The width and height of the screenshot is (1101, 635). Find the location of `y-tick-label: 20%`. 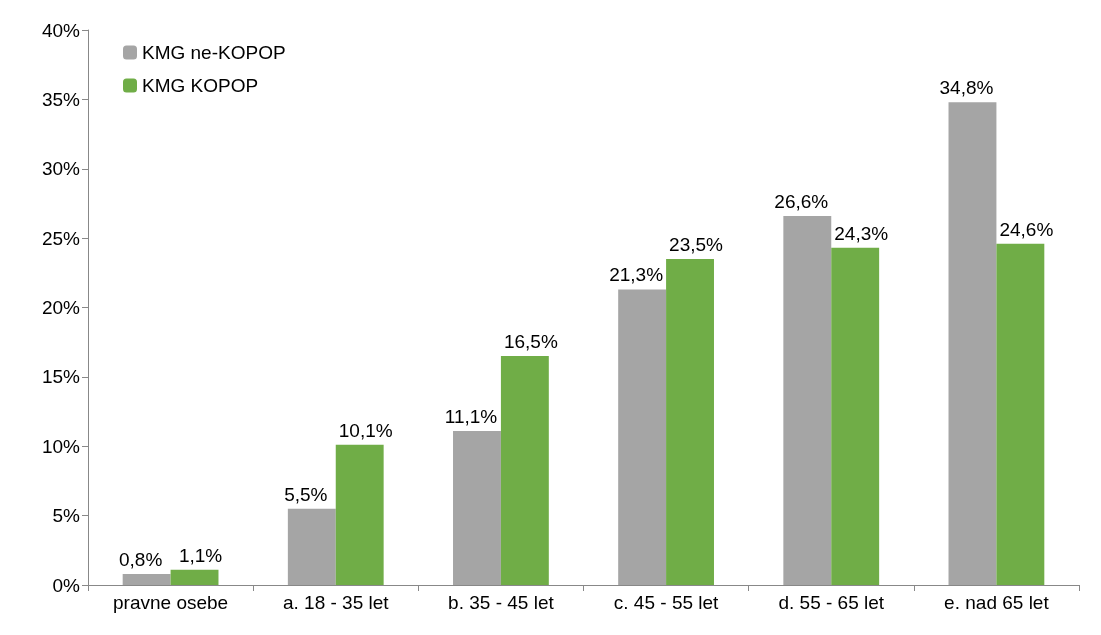

y-tick-label: 20% is located at coordinates (61, 307).